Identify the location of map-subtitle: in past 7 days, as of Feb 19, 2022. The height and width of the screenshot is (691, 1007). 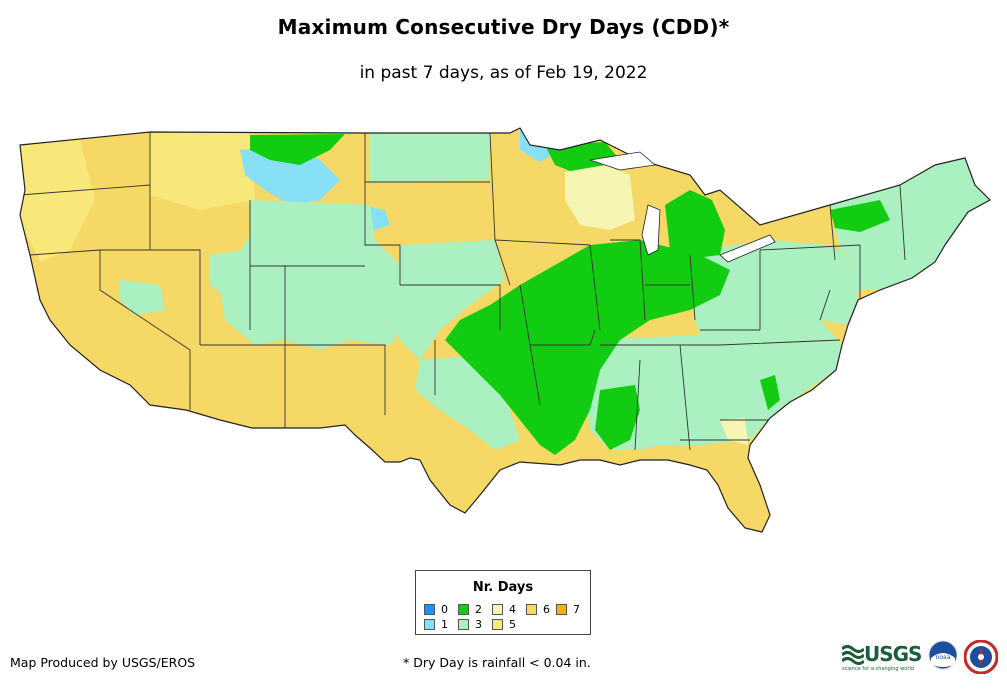
(503, 73).